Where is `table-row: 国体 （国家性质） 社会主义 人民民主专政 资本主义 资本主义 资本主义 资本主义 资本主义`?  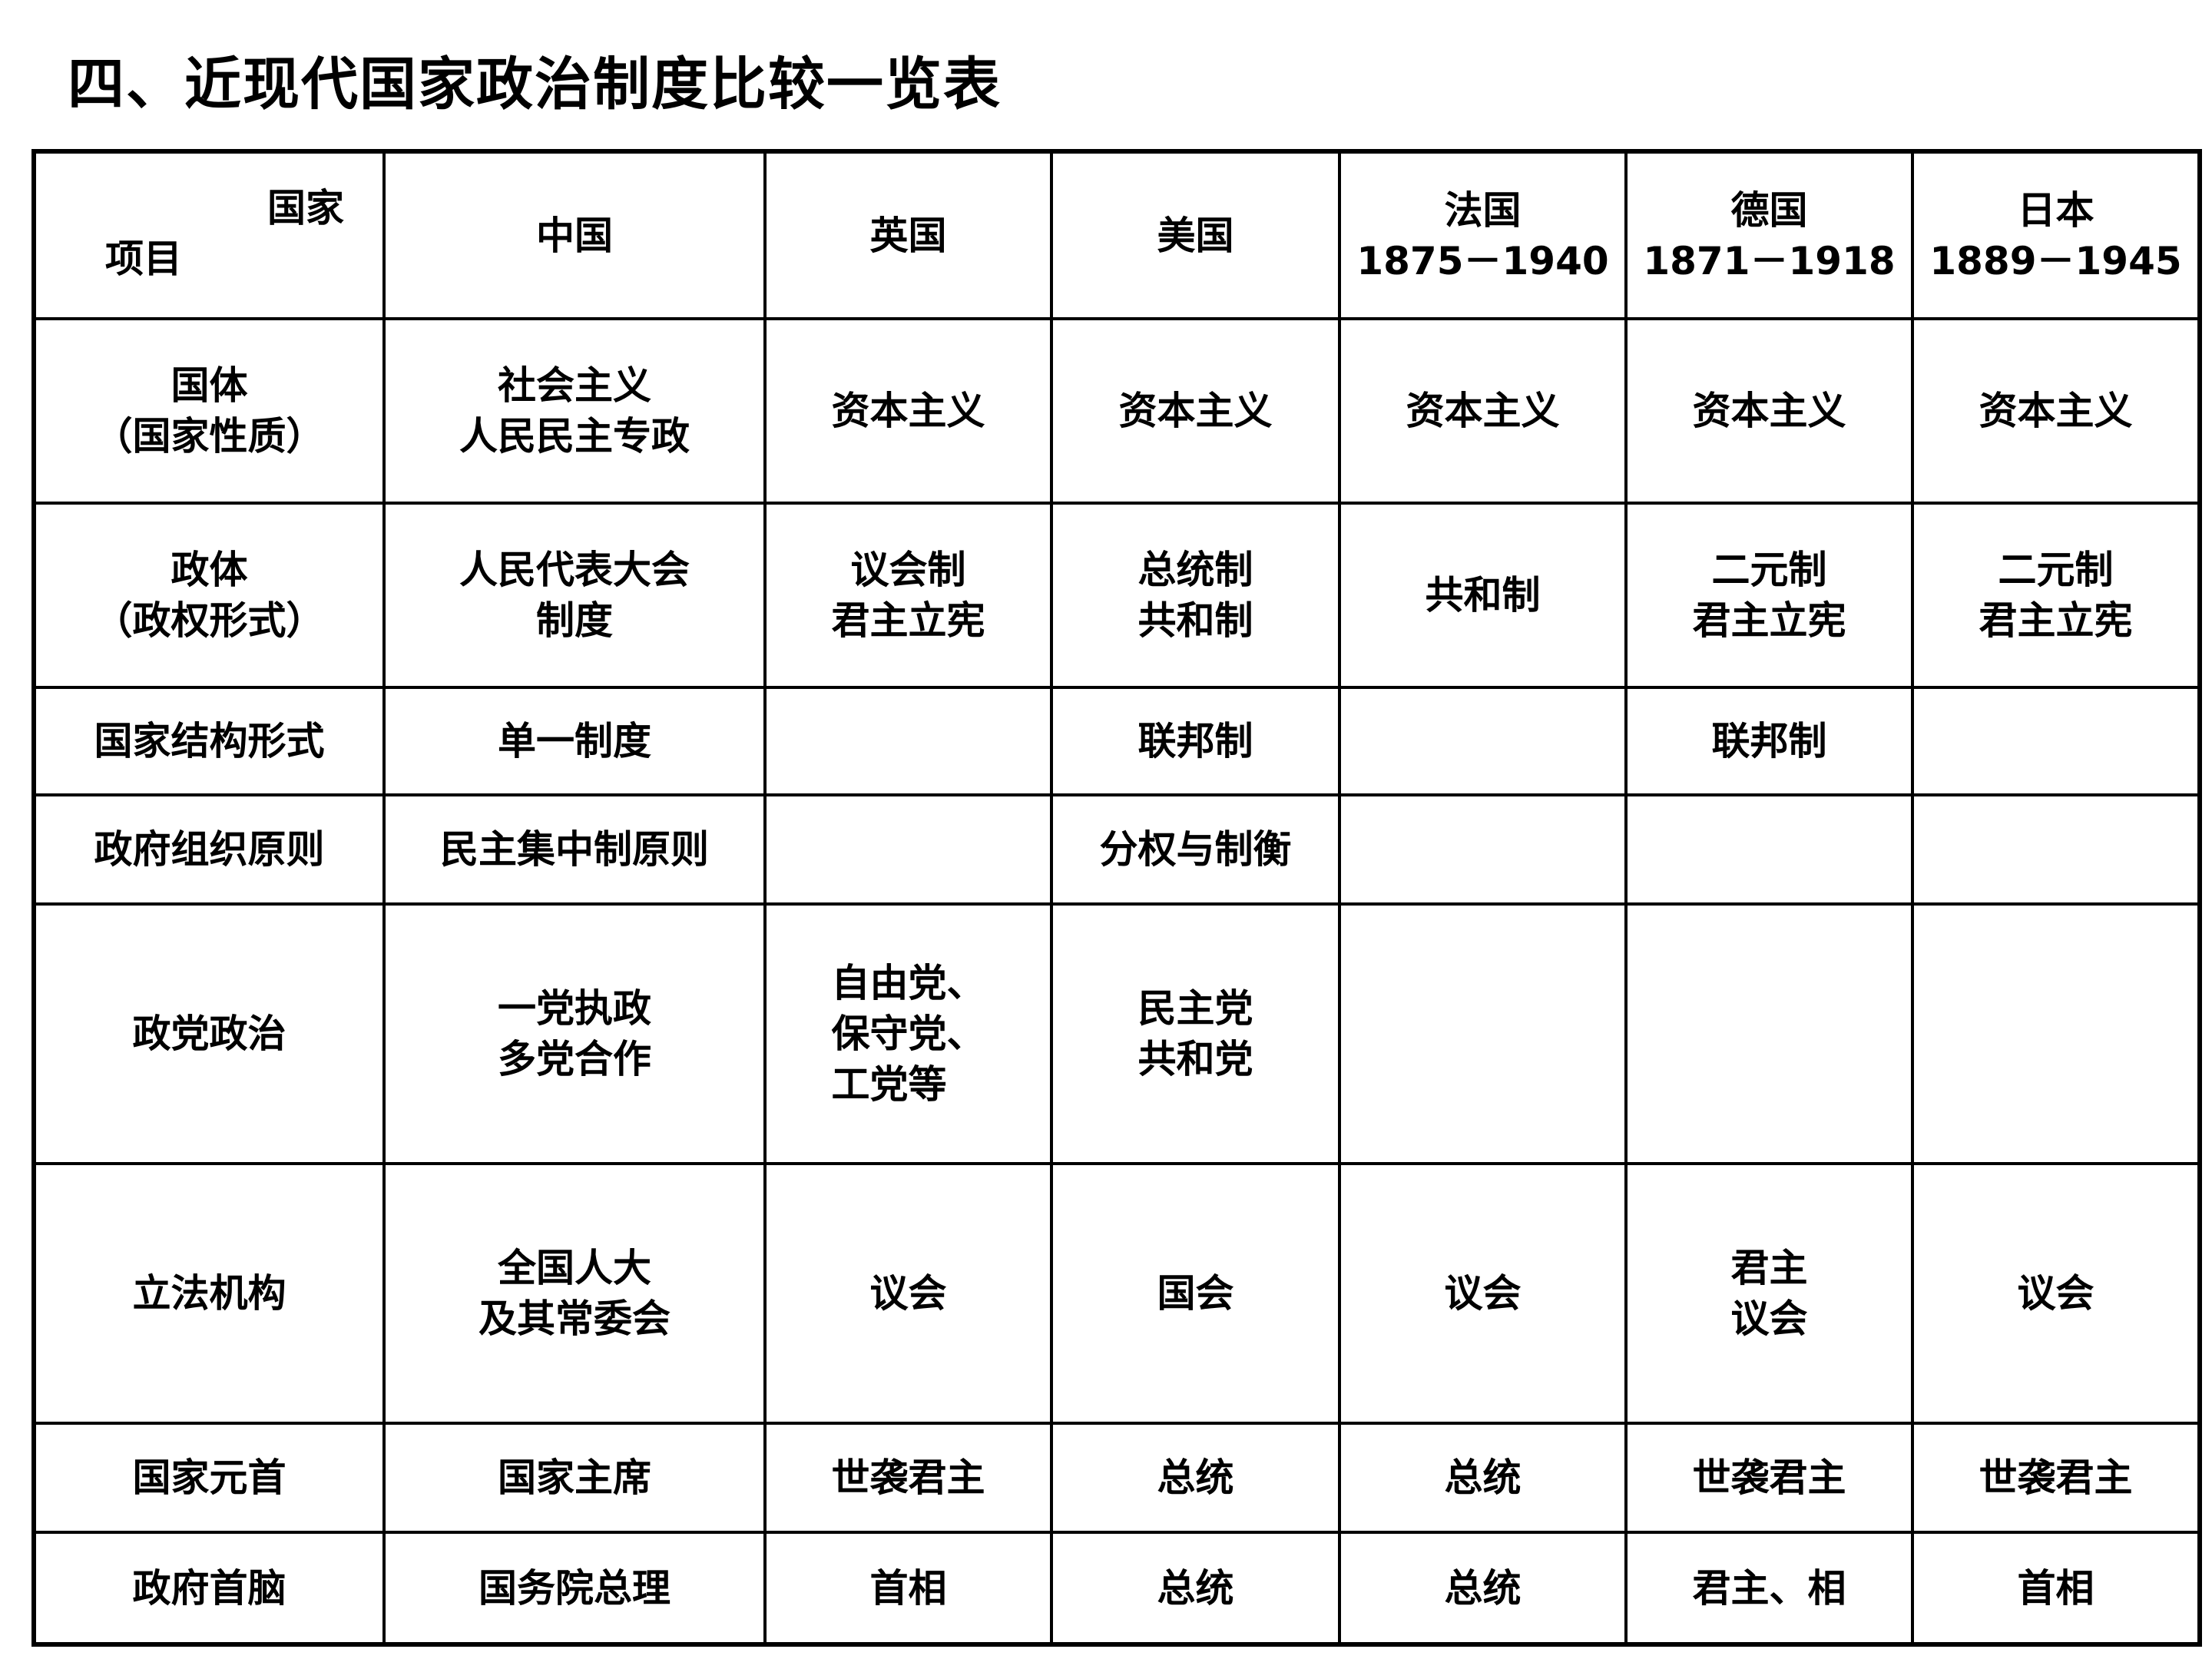 table-row: 国体 （国家性质） 社会主义 人民民主专政 资本主义 资本主义 资本主义 资本主义 资本主义 is located at coordinates (1116, 411).